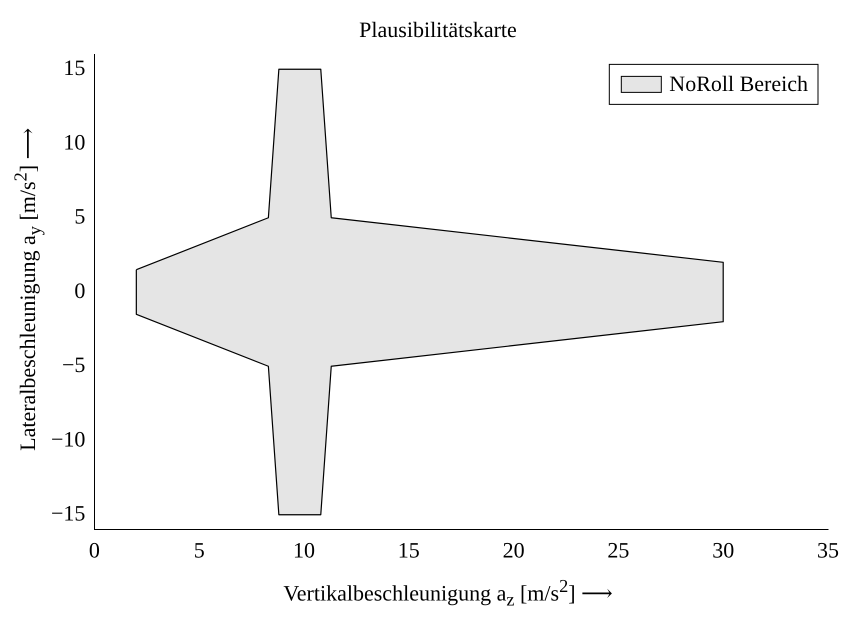 This screenshot has width=859, height=625. I want to click on y-tick-label: −10, so click(68, 439).